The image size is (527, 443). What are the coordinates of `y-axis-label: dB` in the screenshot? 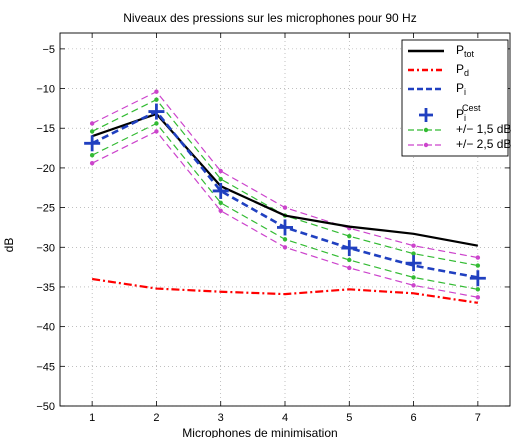 It's located at (9, 245).